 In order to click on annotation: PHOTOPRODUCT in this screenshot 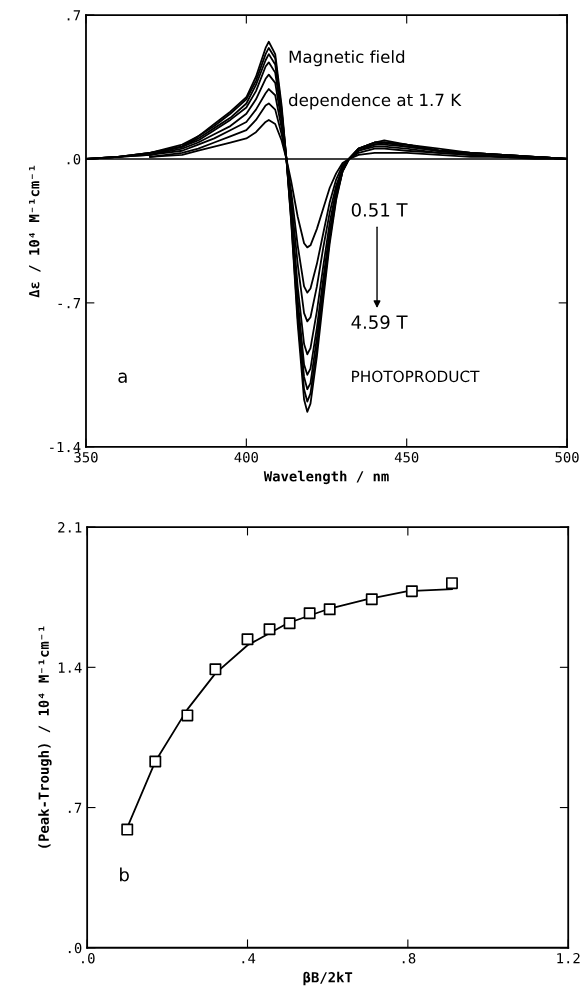, I will do `click(416, 376)`.